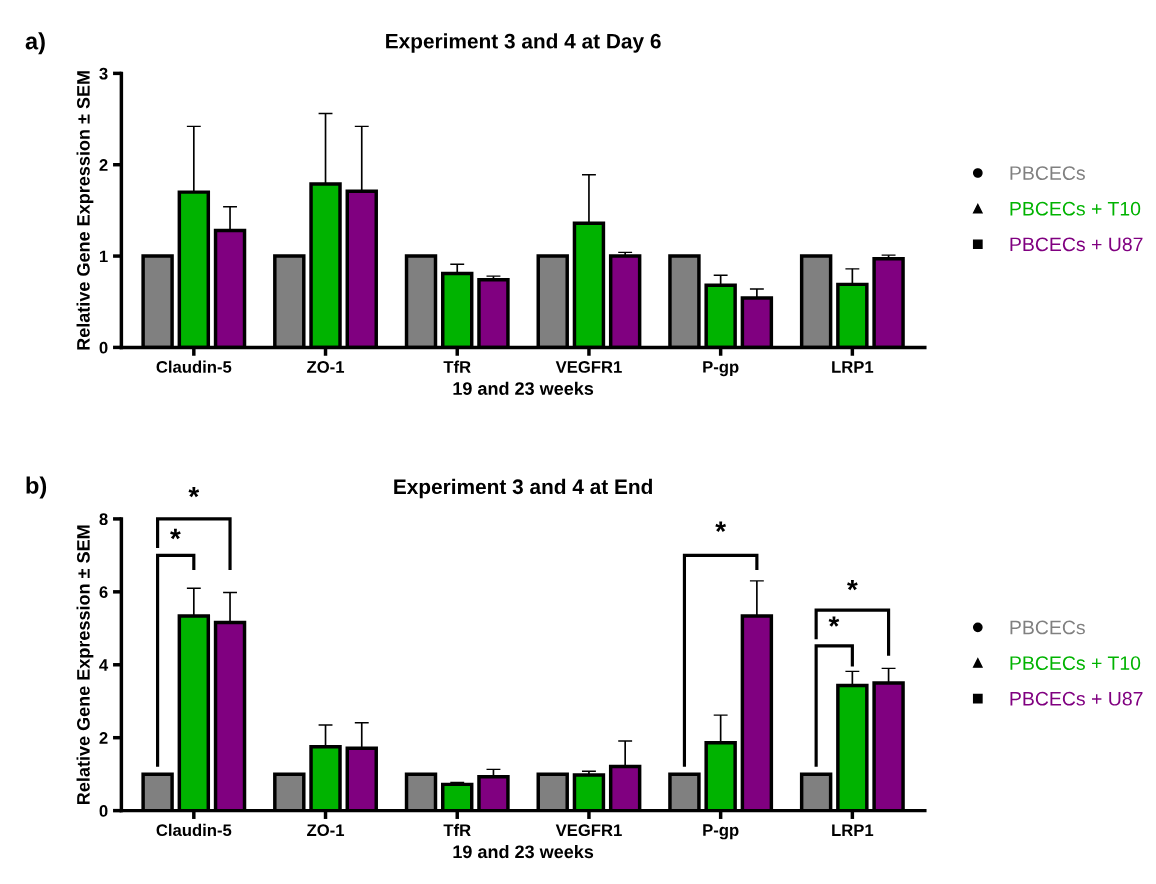 This screenshot has height=884, width=1156. Describe the element at coordinates (523, 488) in the screenshot. I see `chart-title: Experiment 3 and 4 at End` at that location.